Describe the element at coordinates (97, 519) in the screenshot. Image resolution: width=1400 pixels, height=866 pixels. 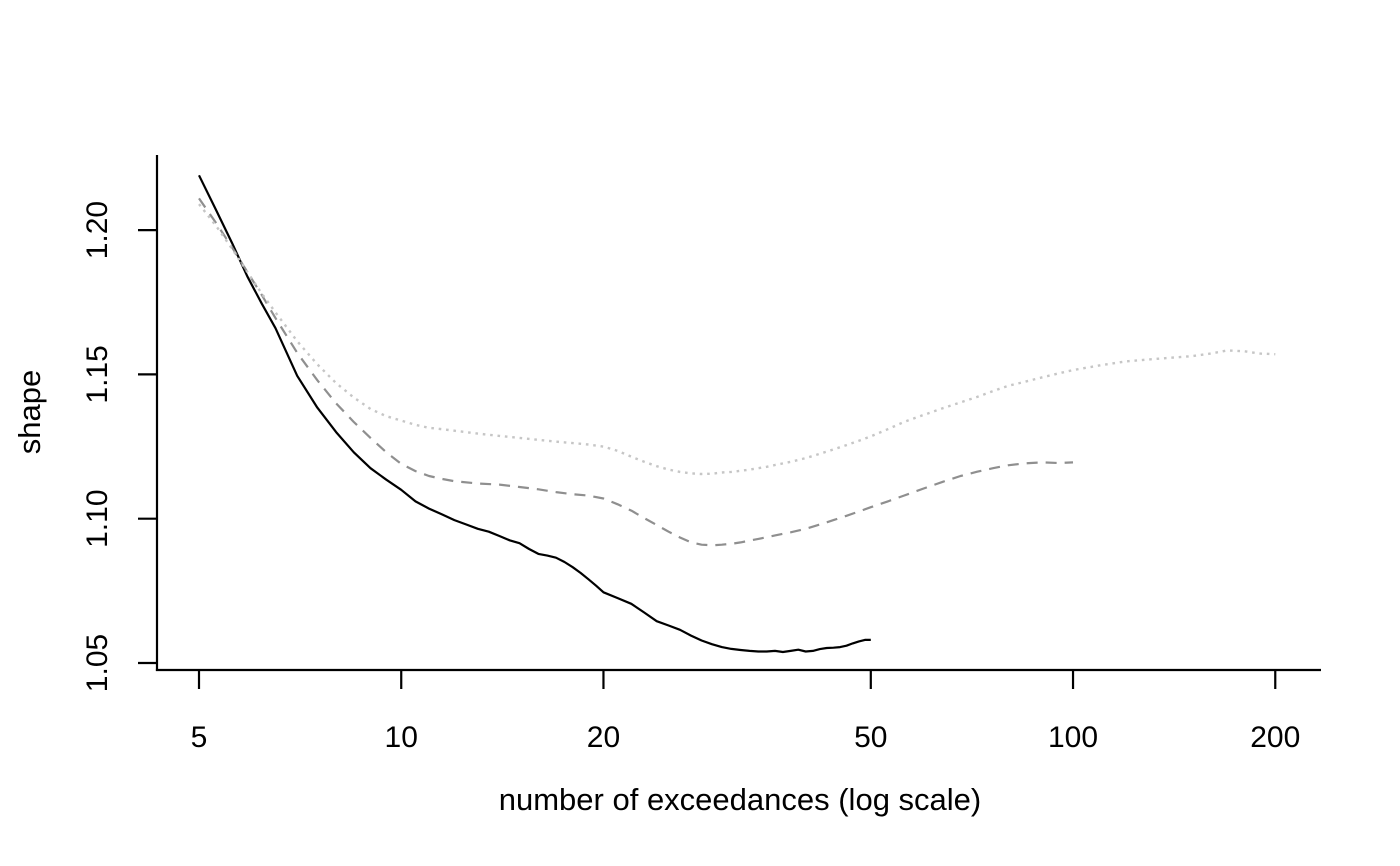
I see `y-tick-label: 1.10` at that location.